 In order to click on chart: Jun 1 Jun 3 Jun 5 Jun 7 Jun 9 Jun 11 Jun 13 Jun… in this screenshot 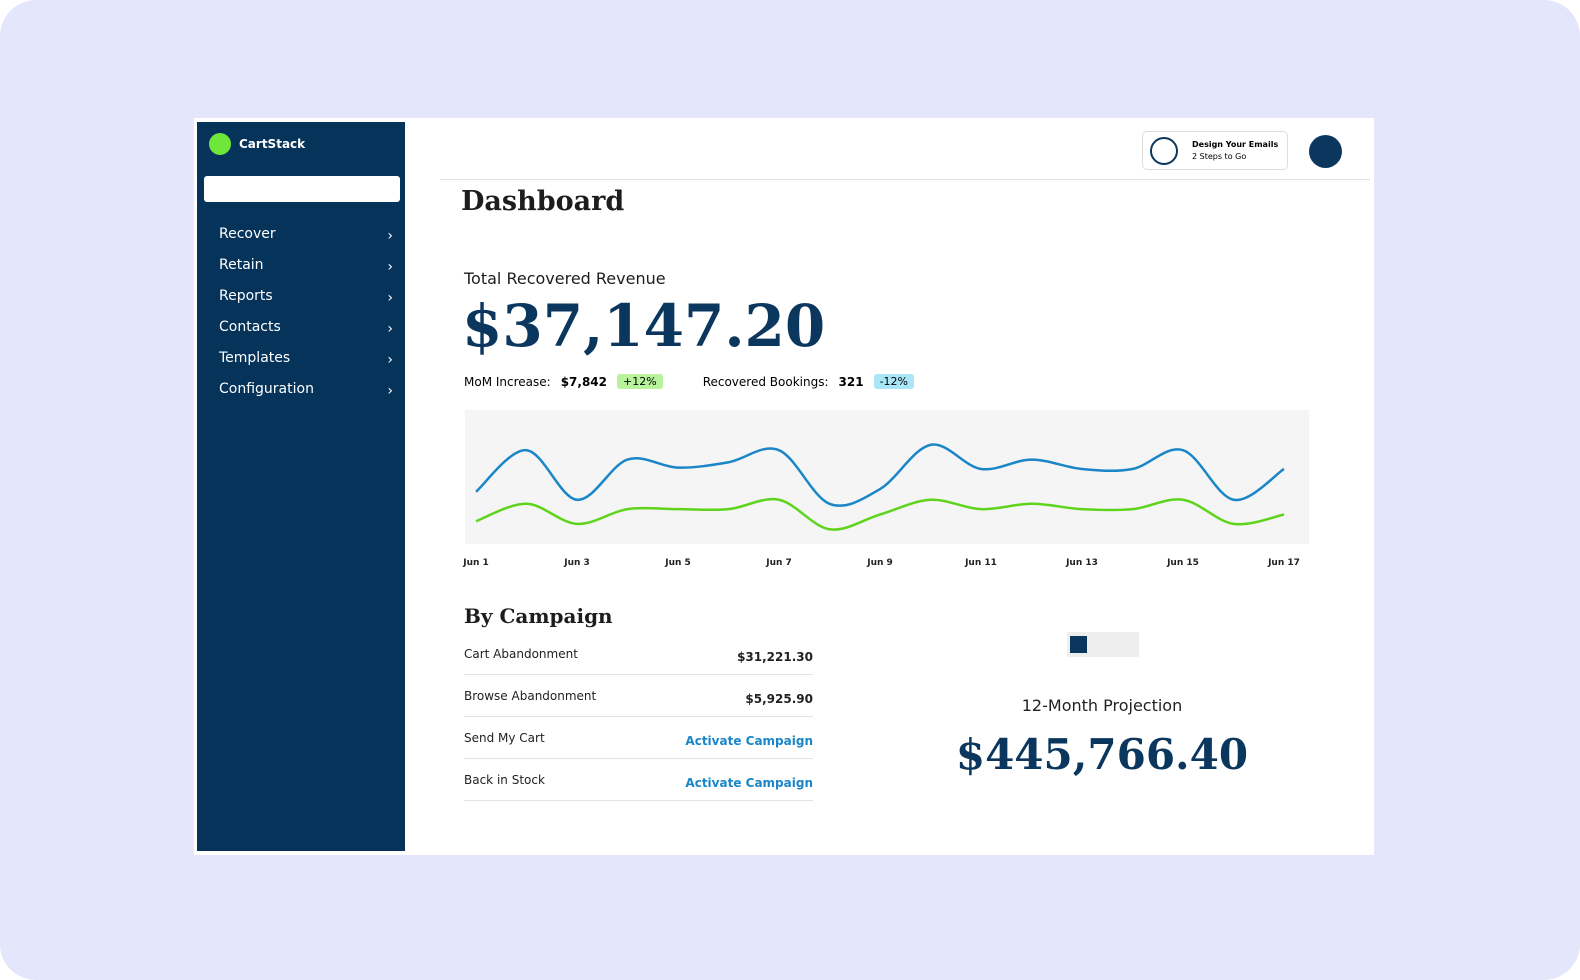, I will do `click(885, 489)`.